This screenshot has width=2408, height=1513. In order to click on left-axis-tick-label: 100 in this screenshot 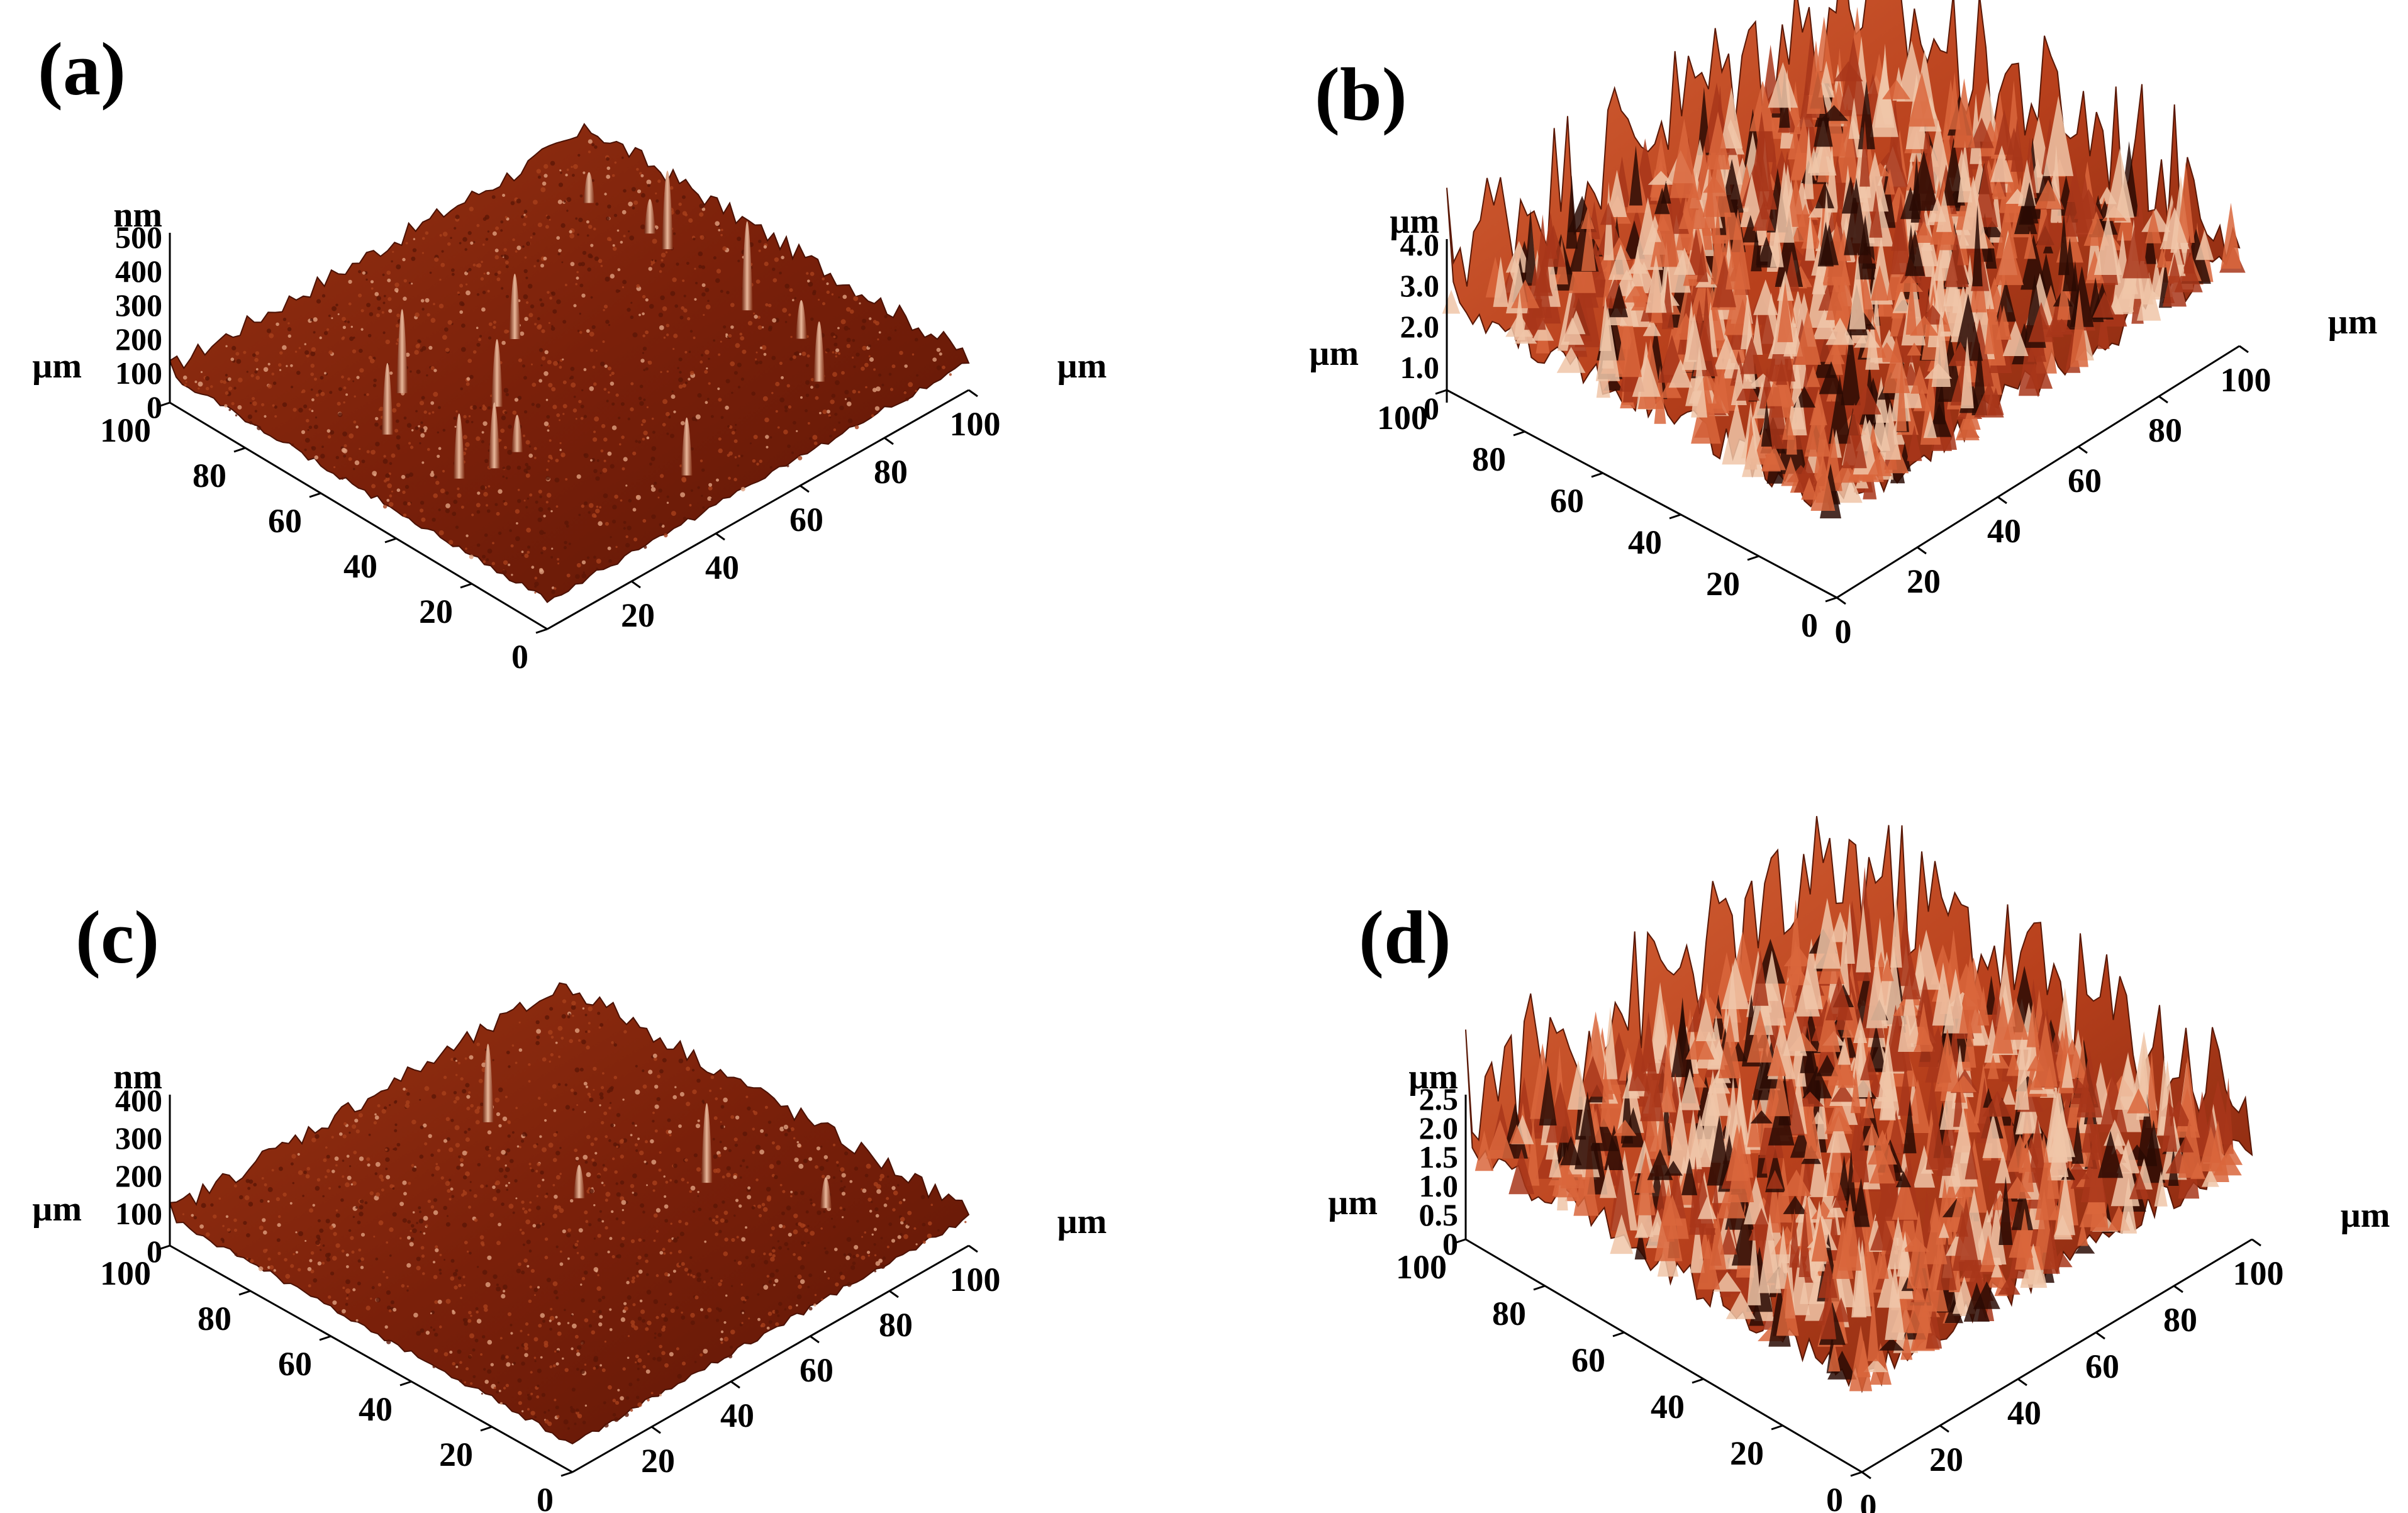, I will do `click(125, 1273)`.